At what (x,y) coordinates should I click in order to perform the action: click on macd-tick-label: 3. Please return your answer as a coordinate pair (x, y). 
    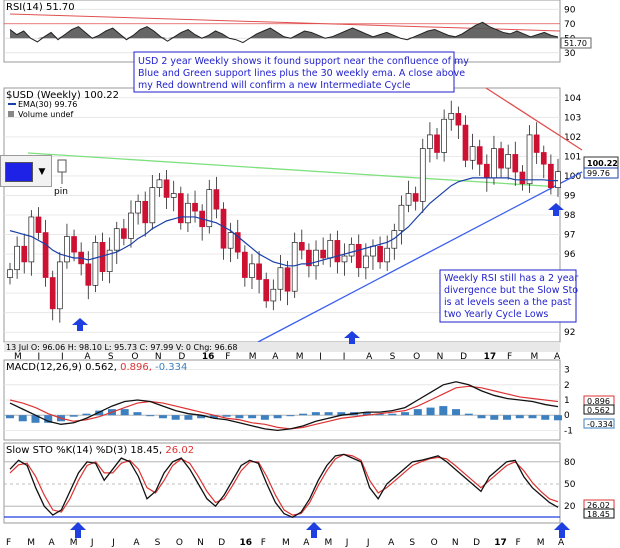
    Looking at the image, I should click on (567, 371).